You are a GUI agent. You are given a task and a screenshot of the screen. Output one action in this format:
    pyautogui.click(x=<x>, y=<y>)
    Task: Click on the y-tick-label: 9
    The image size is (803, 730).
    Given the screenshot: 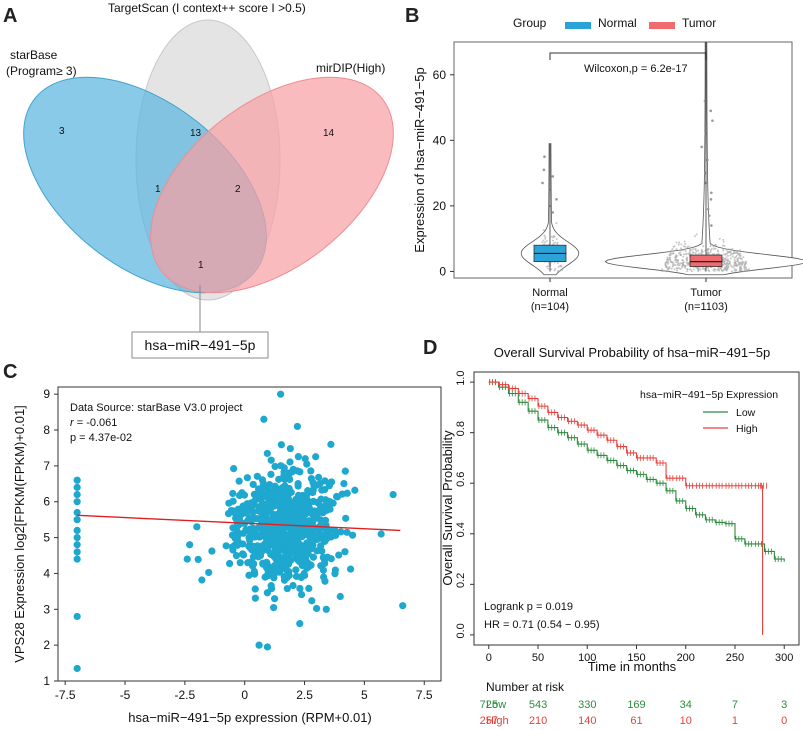 What is the action you would take?
    pyautogui.click(x=46, y=394)
    